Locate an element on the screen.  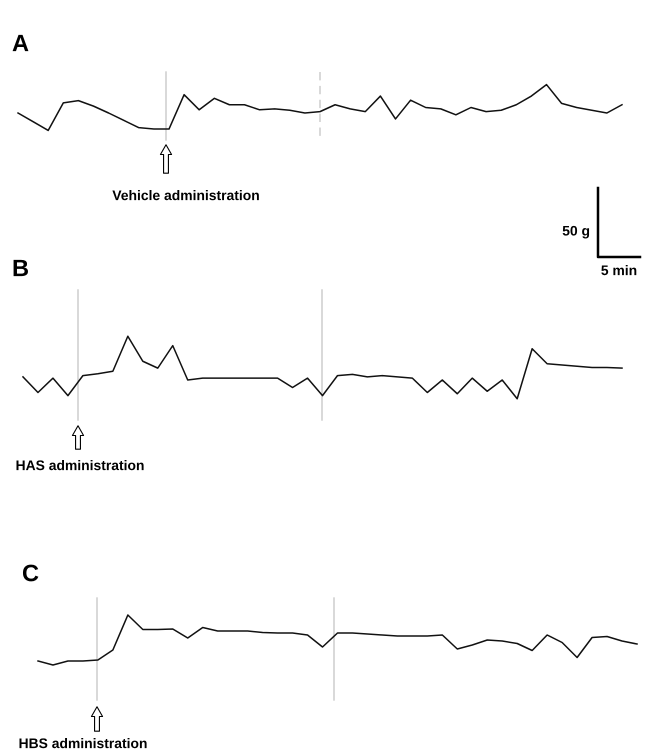
text: 5 min is located at coordinates (618, 270).